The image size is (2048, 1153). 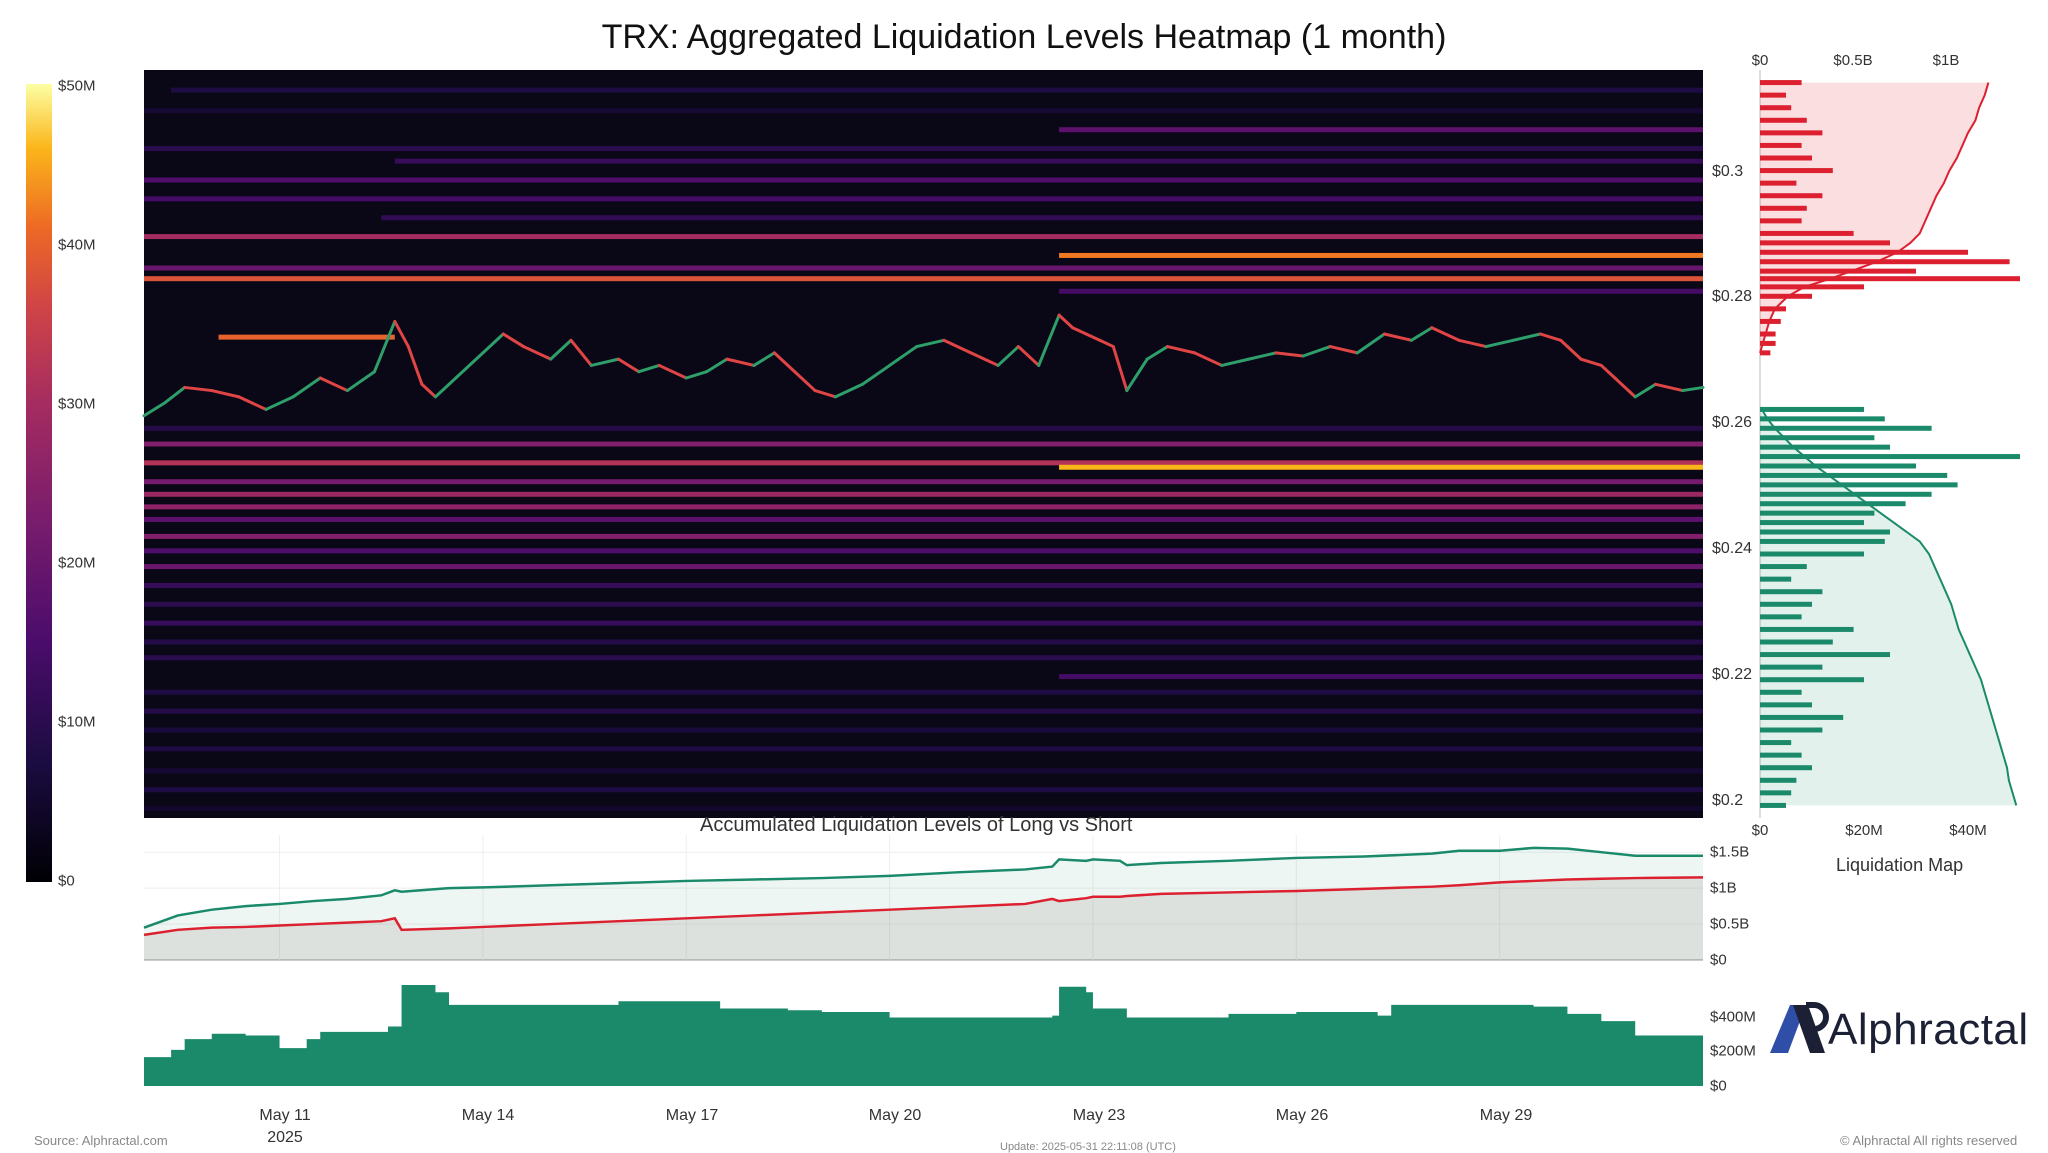 I want to click on colorbar, so click(x=39, y=483).